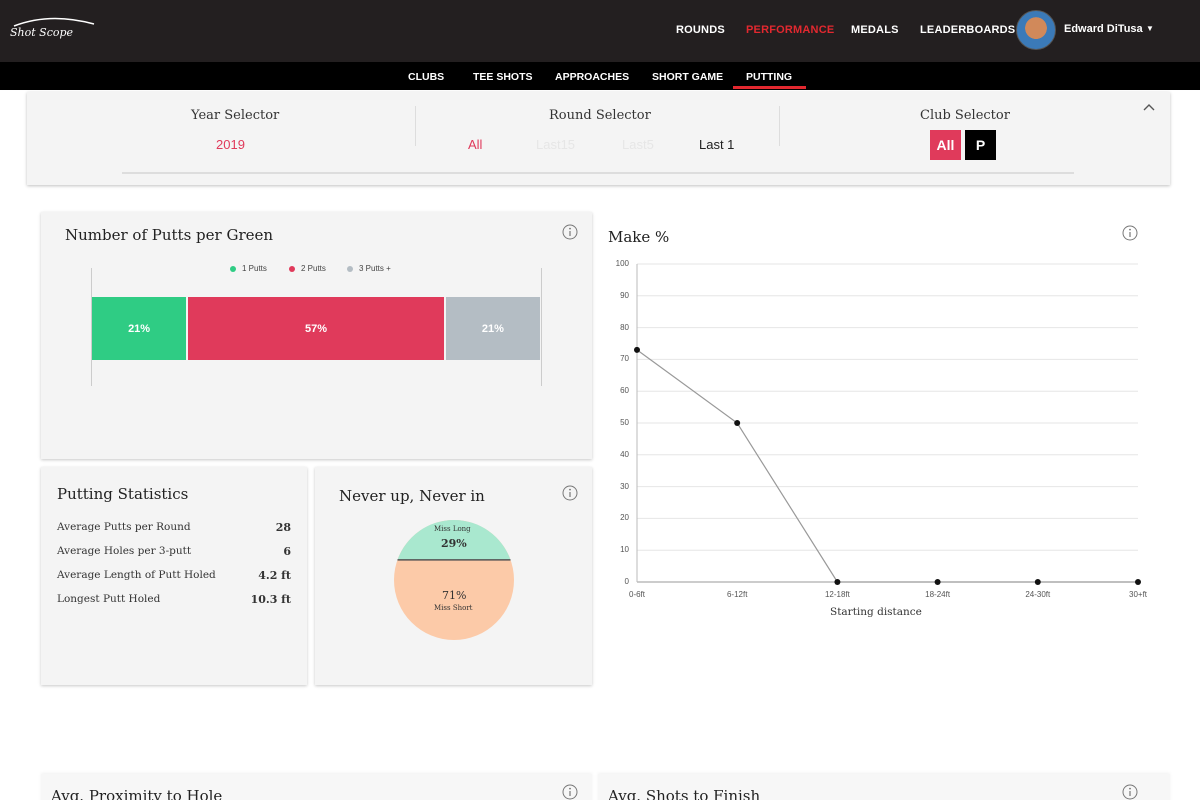 Image resolution: width=1200 pixels, height=800 pixels. What do you see at coordinates (123, 494) in the screenshot?
I see `card-title: Putting Statistics` at bounding box center [123, 494].